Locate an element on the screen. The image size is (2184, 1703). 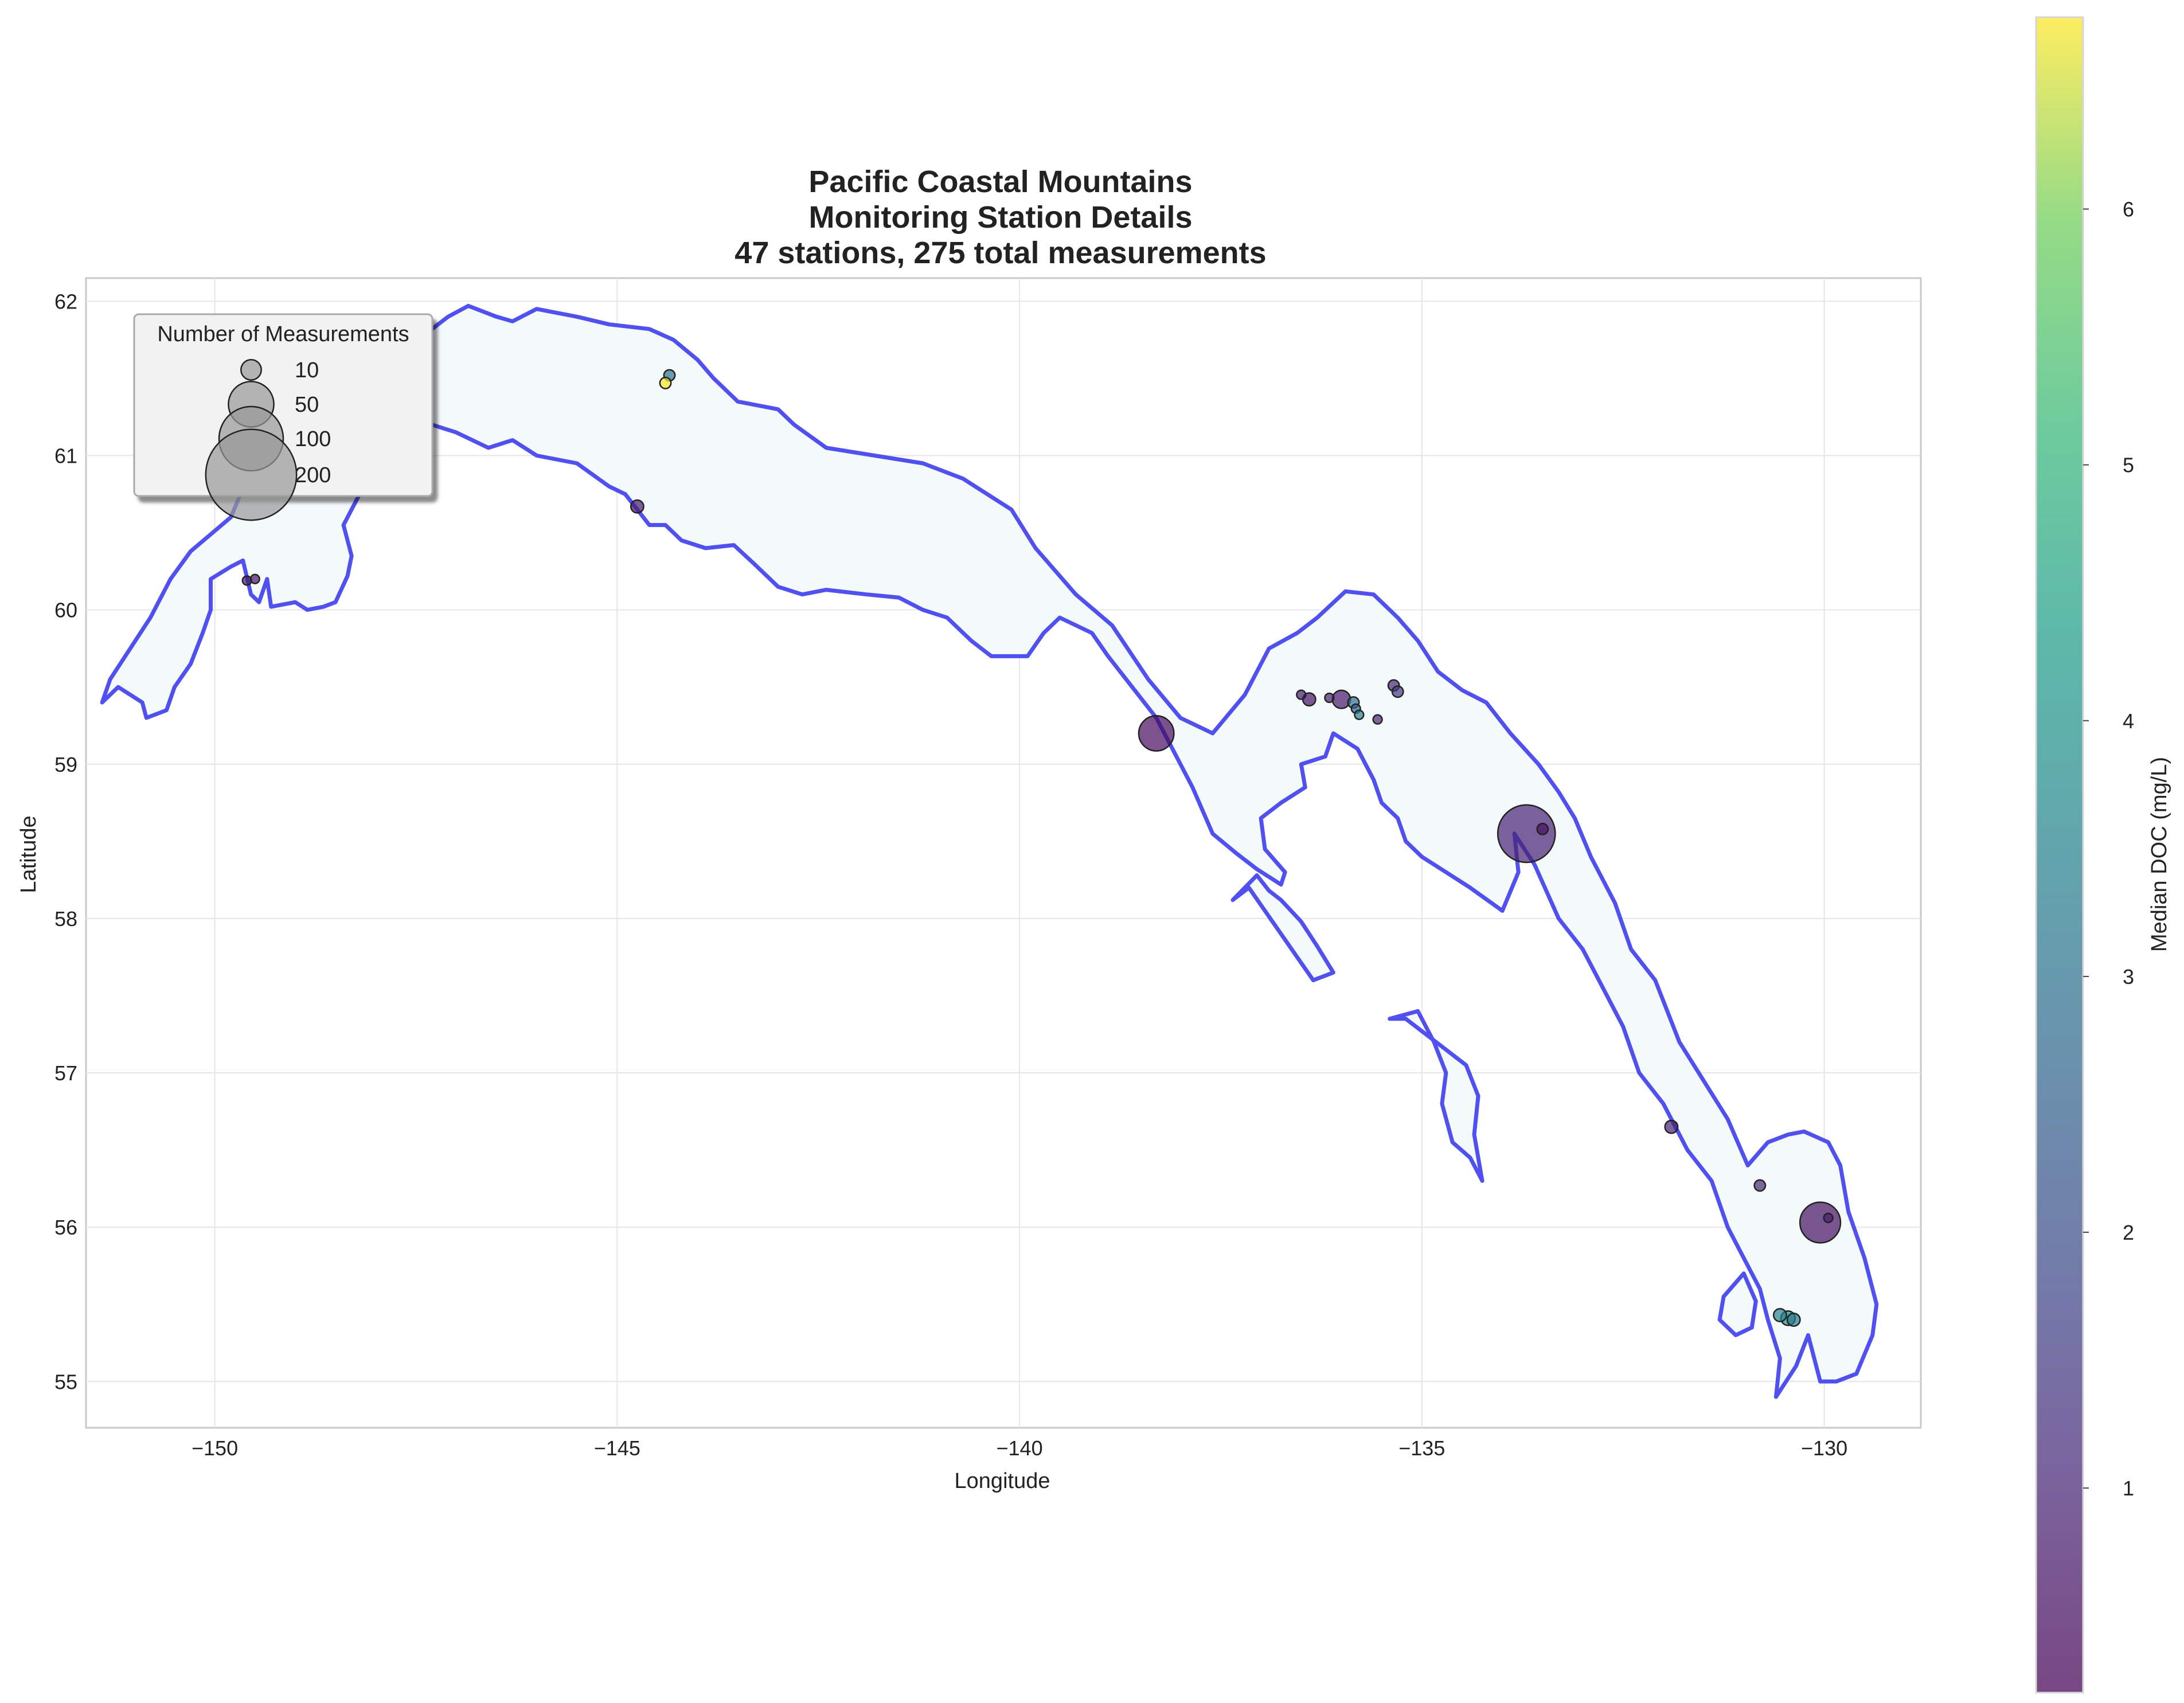
colorbar-label: Median DOC (mg/L) is located at coordinates (2159, 854).